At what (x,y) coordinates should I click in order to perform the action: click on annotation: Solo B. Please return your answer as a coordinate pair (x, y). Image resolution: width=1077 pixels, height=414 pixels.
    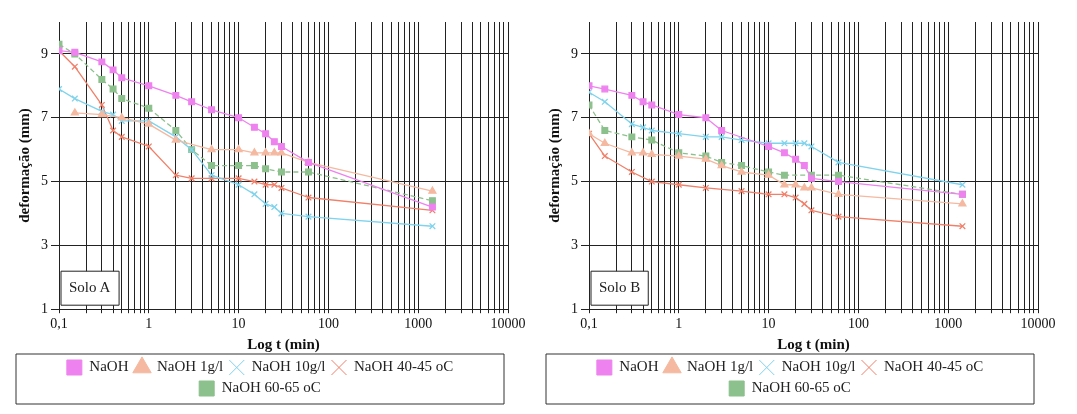
    Looking at the image, I should click on (620, 287).